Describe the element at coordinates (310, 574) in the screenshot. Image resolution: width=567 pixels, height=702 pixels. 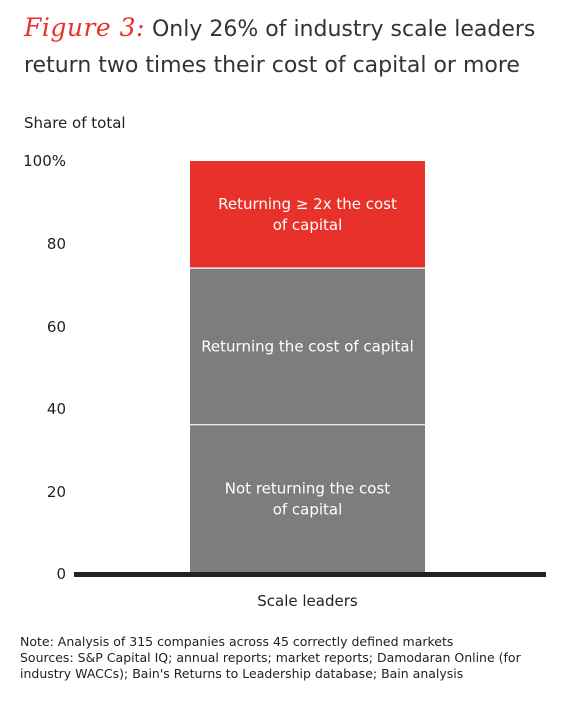
I see `x-axis-line` at that location.